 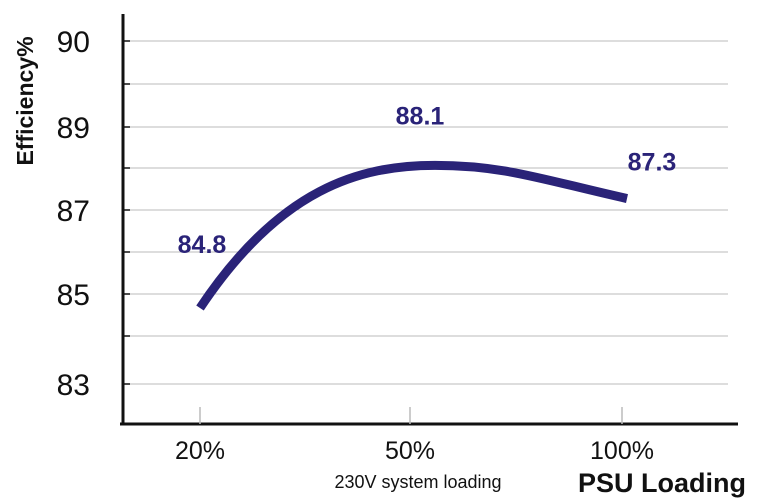 I want to click on data-label: 84.8, so click(x=202, y=245).